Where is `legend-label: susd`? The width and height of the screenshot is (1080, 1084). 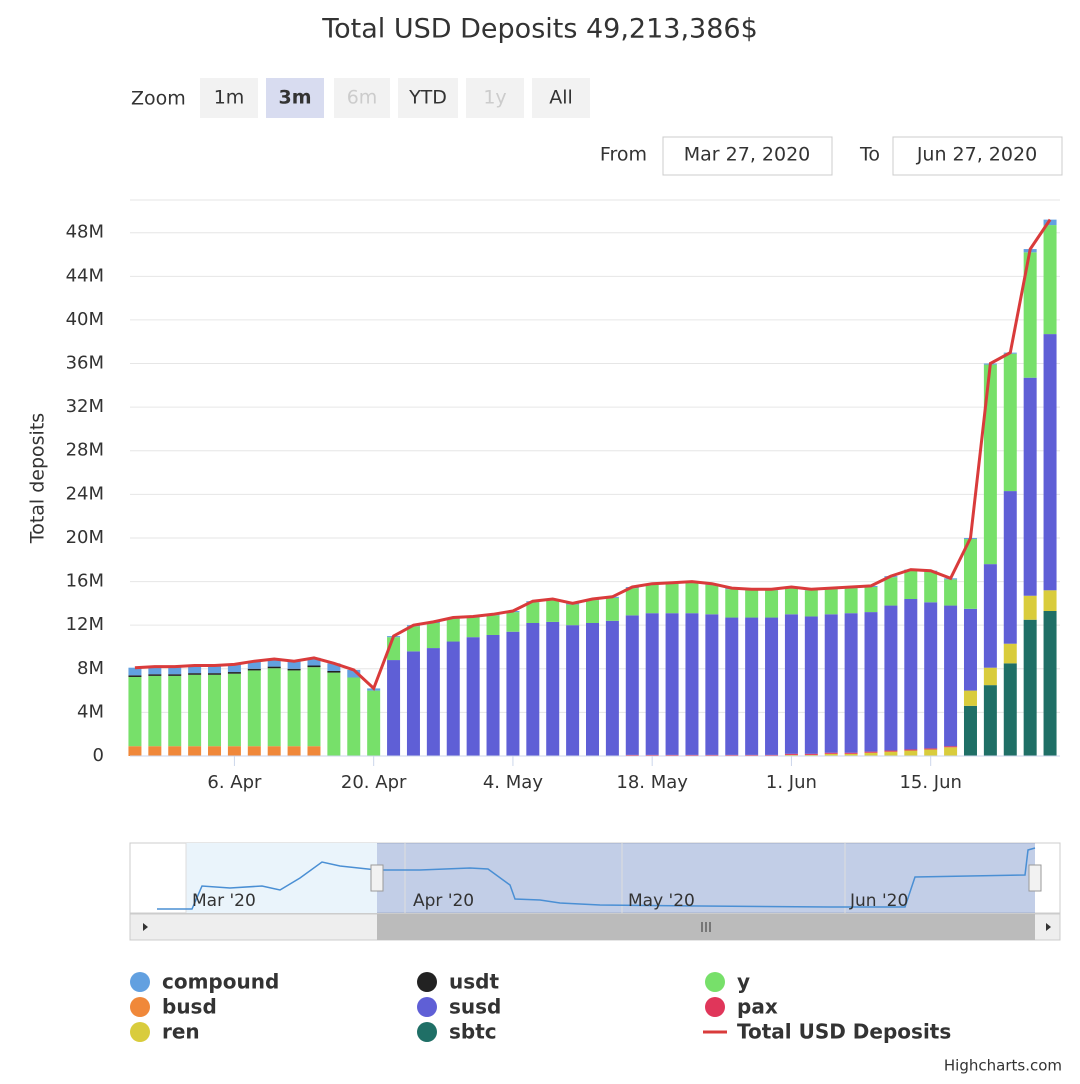 legend-label: susd is located at coordinates (475, 1007).